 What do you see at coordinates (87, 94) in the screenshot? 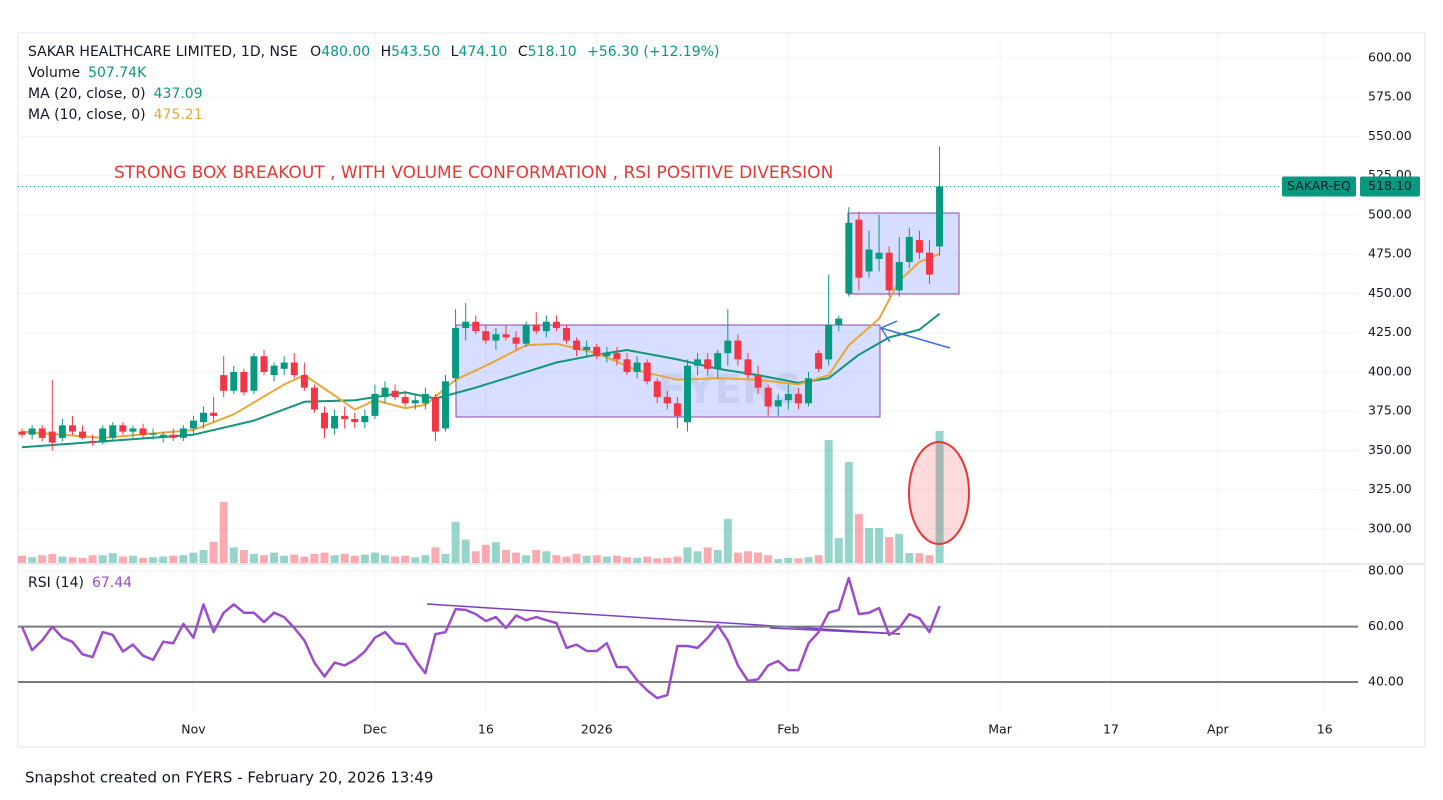
I see `legend-name: MA (20, close, 0)` at bounding box center [87, 94].